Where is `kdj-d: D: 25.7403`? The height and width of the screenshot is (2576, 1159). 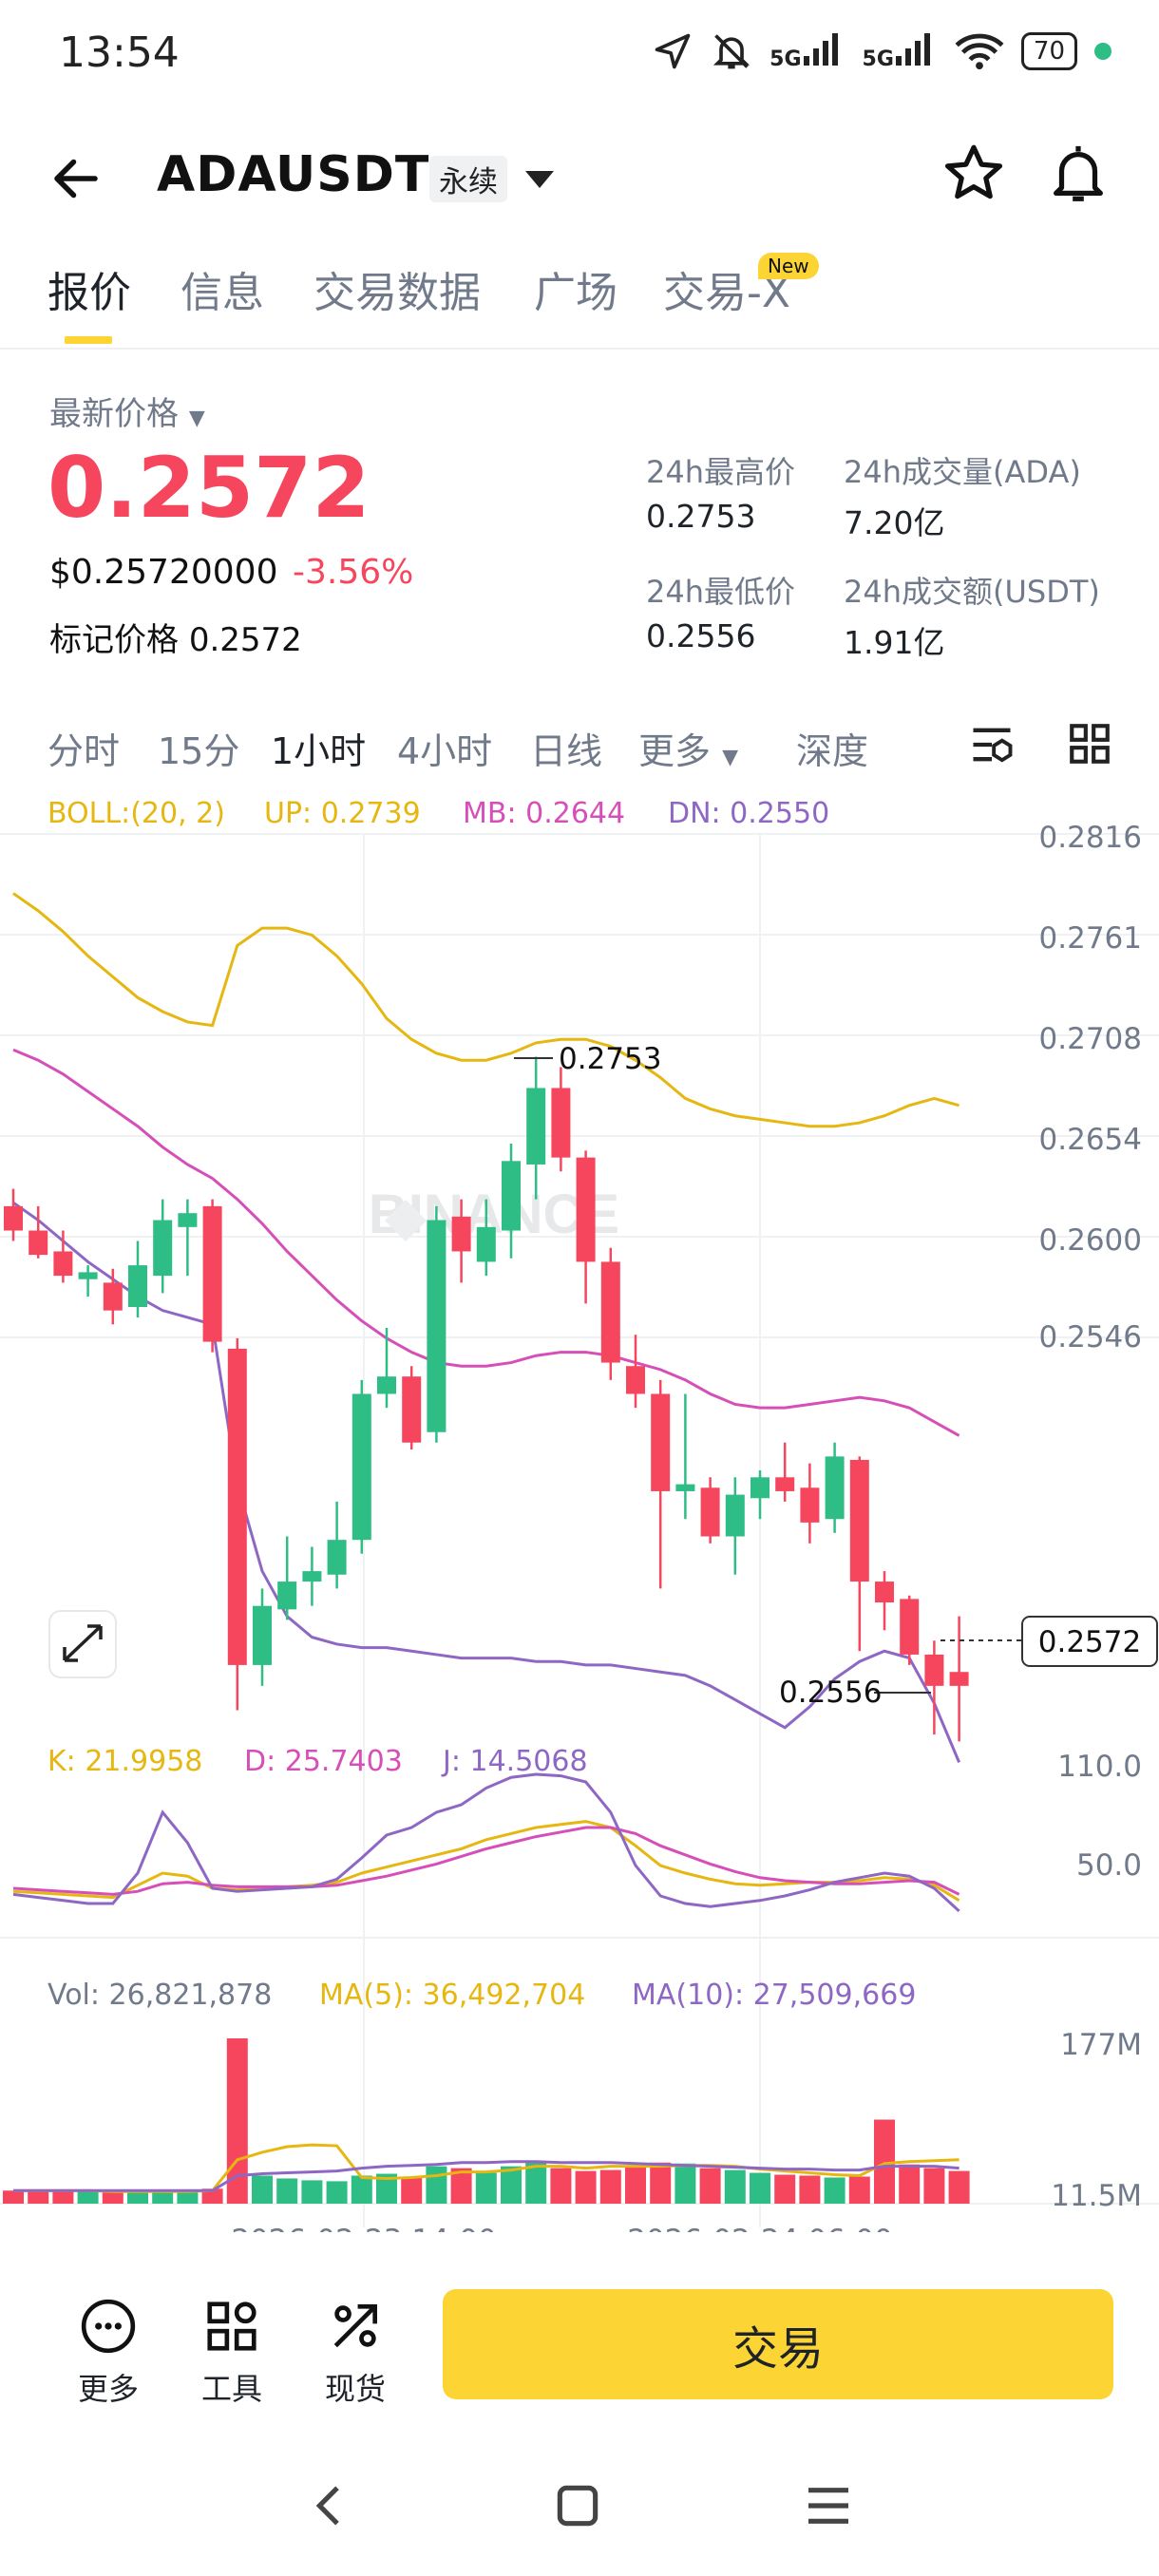
kdj-d: D: 25.7403 is located at coordinates (323, 1761).